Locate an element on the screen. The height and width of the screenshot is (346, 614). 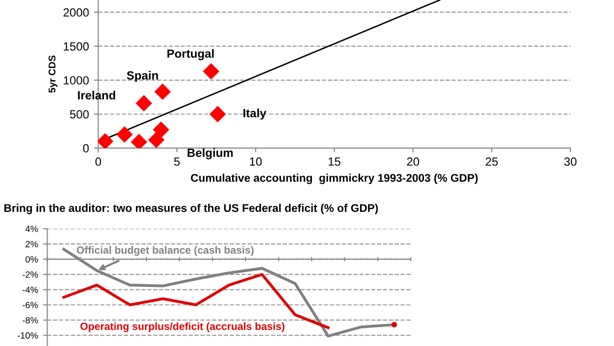
y-tick-label: -4% is located at coordinates (30, 289).